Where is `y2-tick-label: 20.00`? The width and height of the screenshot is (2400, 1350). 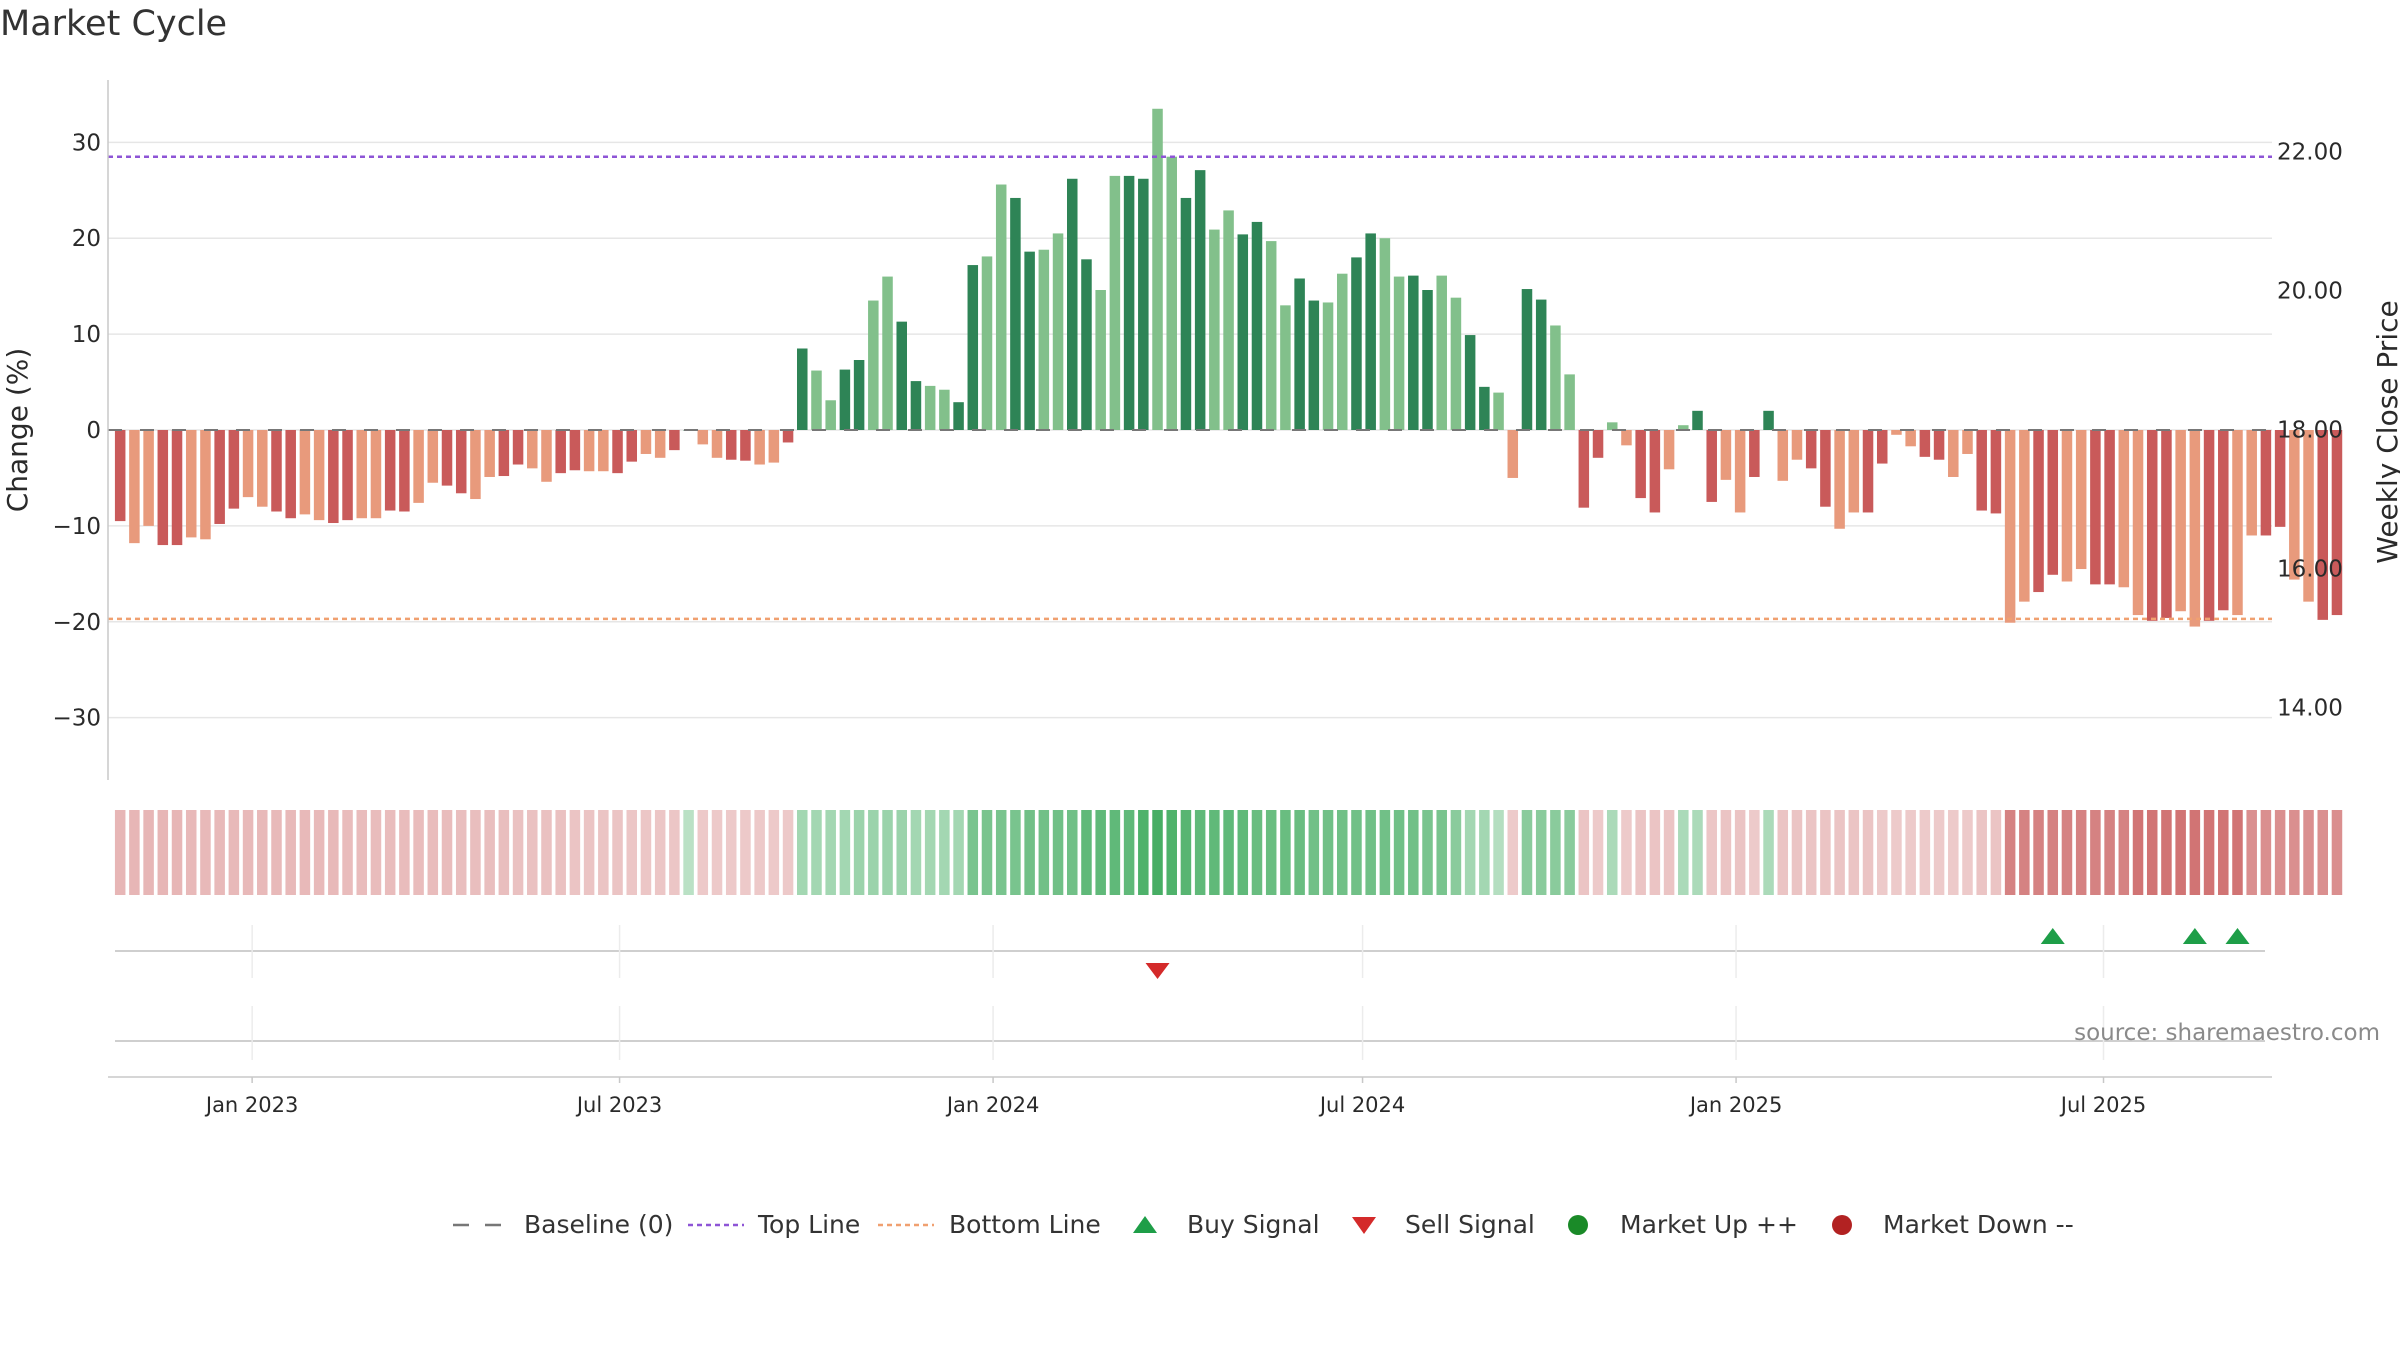 y2-tick-label: 20.00 is located at coordinates (2310, 292).